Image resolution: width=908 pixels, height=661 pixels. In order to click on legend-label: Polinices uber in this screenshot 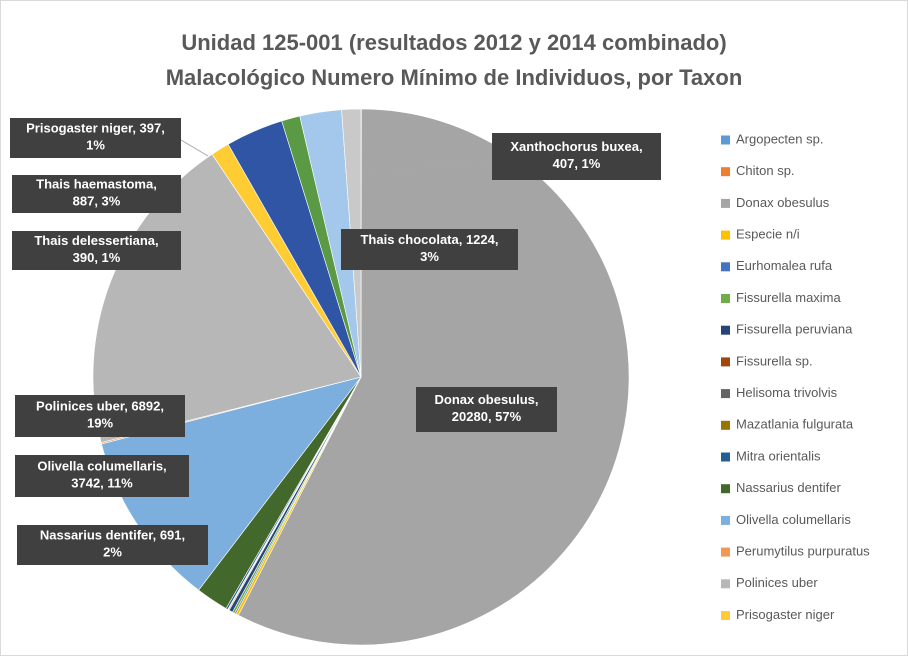, I will do `click(777, 582)`.